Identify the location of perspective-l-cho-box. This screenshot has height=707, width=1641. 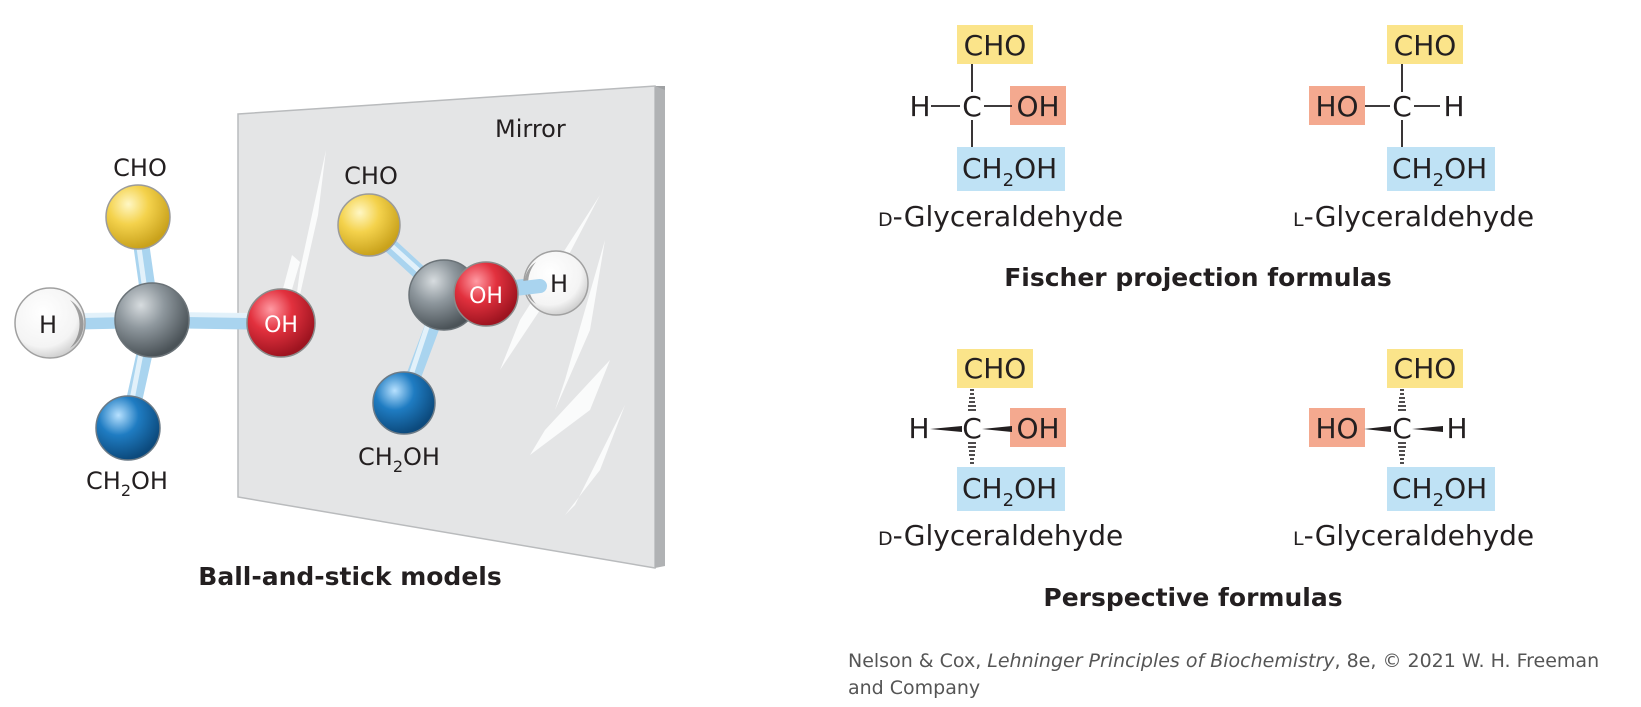
(1425, 368).